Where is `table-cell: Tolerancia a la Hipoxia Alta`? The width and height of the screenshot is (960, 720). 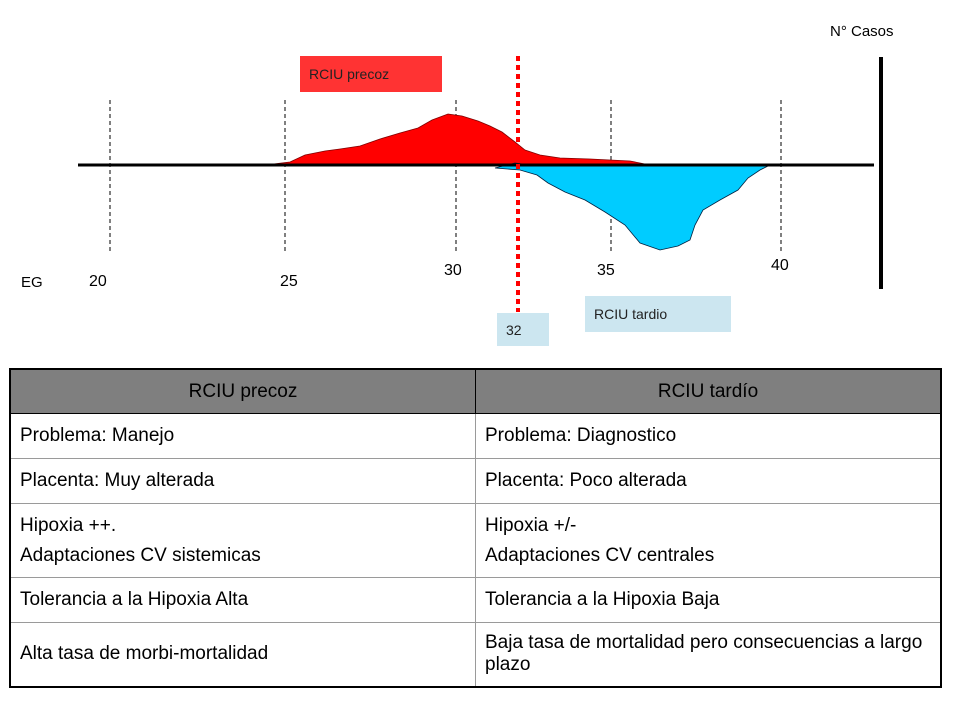
table-cell: Tolerancia a la Hipoxia Alta is located at coordinates (242, 600).